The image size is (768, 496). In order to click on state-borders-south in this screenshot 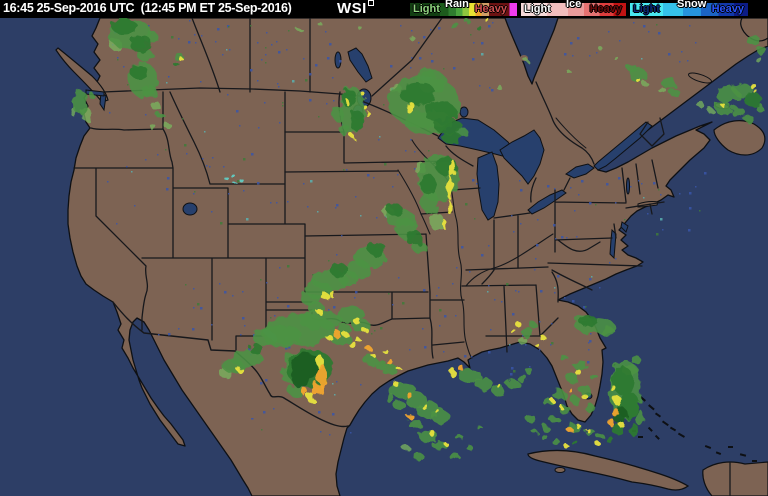, I will do `click(552, 296)`.